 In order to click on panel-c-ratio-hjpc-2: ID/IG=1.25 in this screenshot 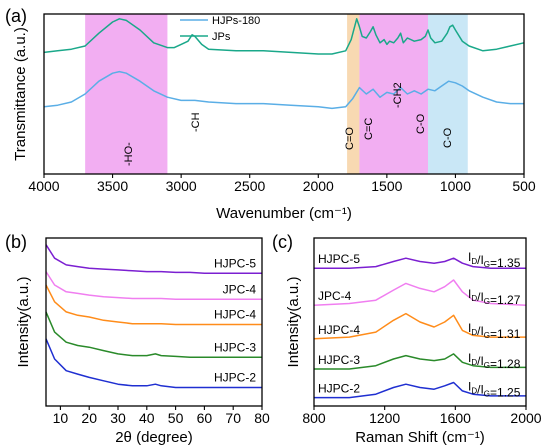, I will do `click(494, 390)`.